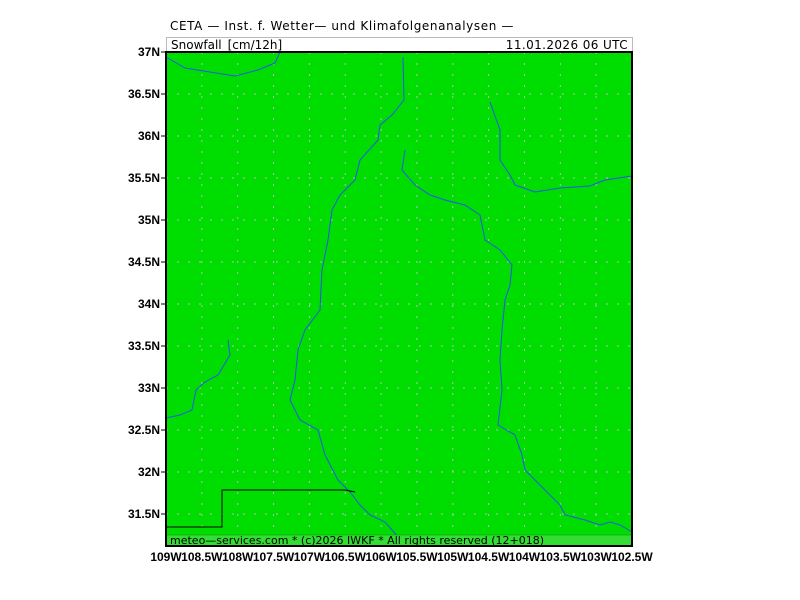  I want to click on lon-tick-label: 106W, so click(381, 557).